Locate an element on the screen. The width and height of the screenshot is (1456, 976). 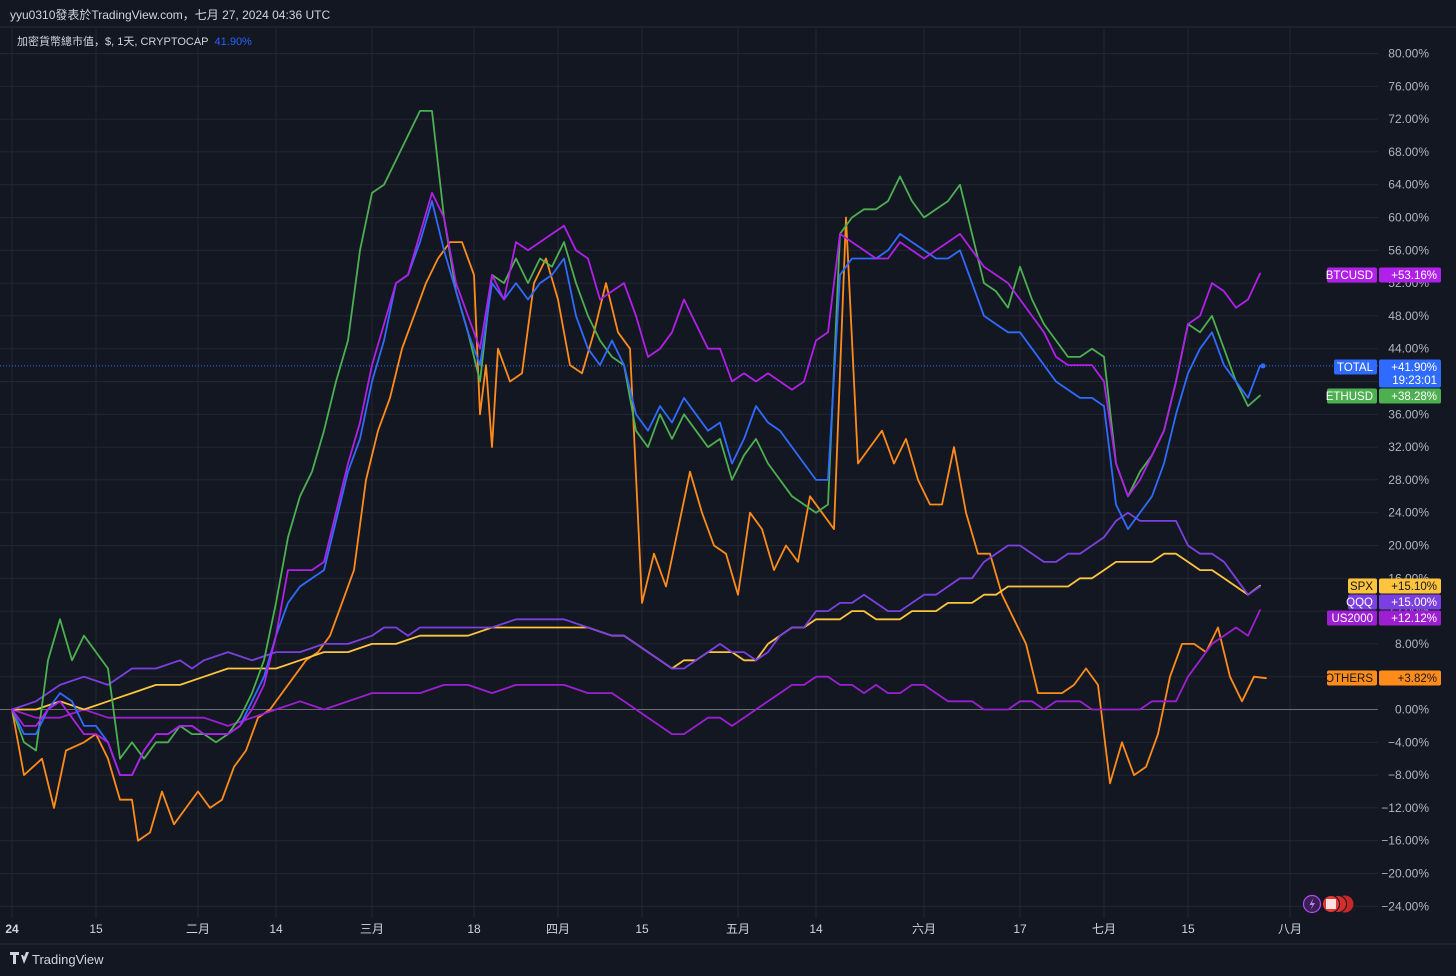
y-tick-label: 32.00% is located at coordinates (1408, 447).